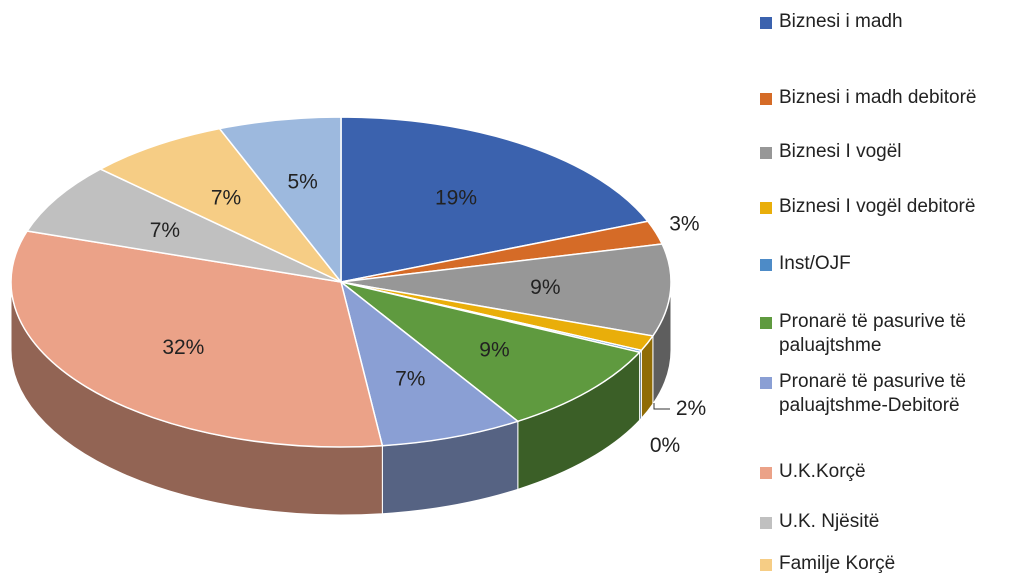 The height and width of the screenshot is (576, 1036). What do you see at coordinates (545, 287) in the screenshot?
I see `data-label-biznesi-i-vogel-2: 9%` at bounding box center [545, 287].